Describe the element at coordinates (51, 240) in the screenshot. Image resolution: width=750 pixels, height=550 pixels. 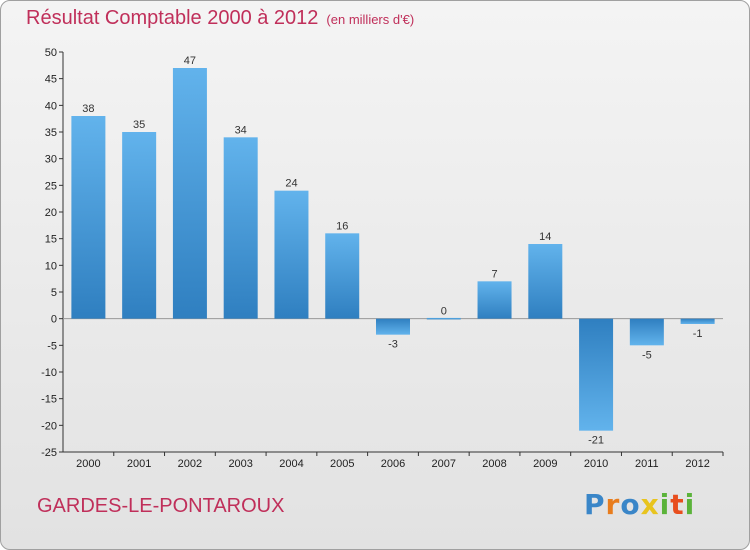
I see `y-tick-label: 15` at that location.